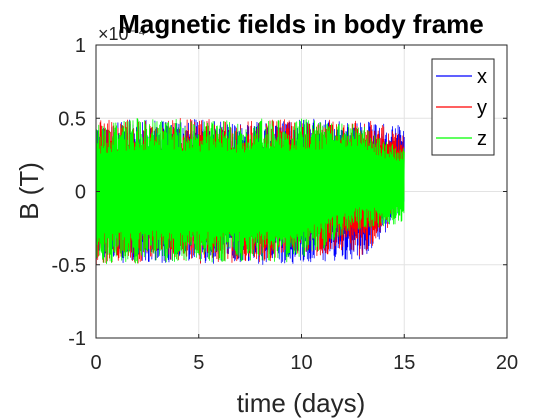 This screenshot has width=560, height=420. Describe the element at coordinates (301, 403) in the screenshot. I see `x-axis-title: time (days)` at that location.